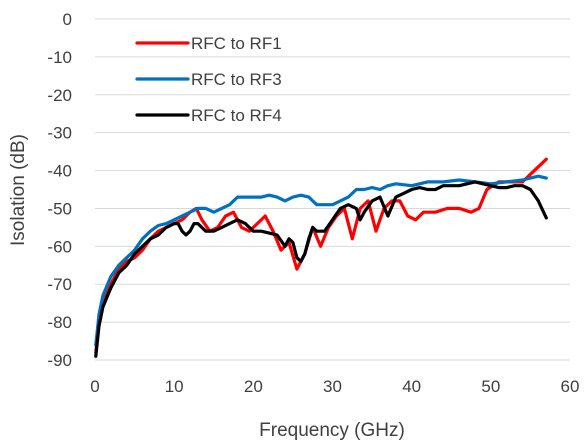 This screenshot has height=444, width=585. What do you see at coordinates (490, 386) in the screenshot?
I see `x-tick-label: 50` at bounding box center [490, 386].